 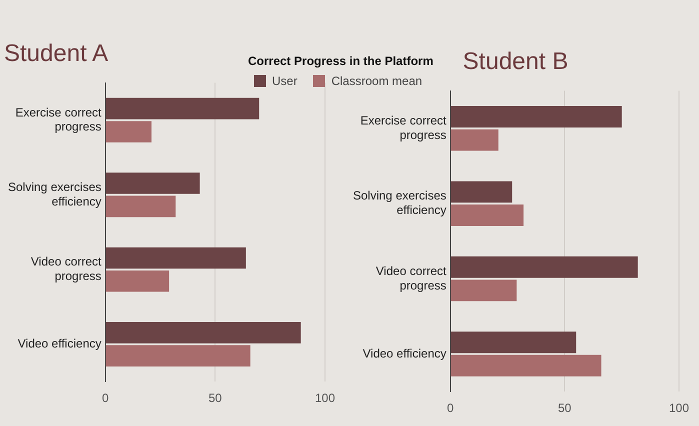 What do you see at coordinates (341, 61) in the screenshot?
I see `legend-title: Correct Progress in the Platform` at bounding box center [341, 61].